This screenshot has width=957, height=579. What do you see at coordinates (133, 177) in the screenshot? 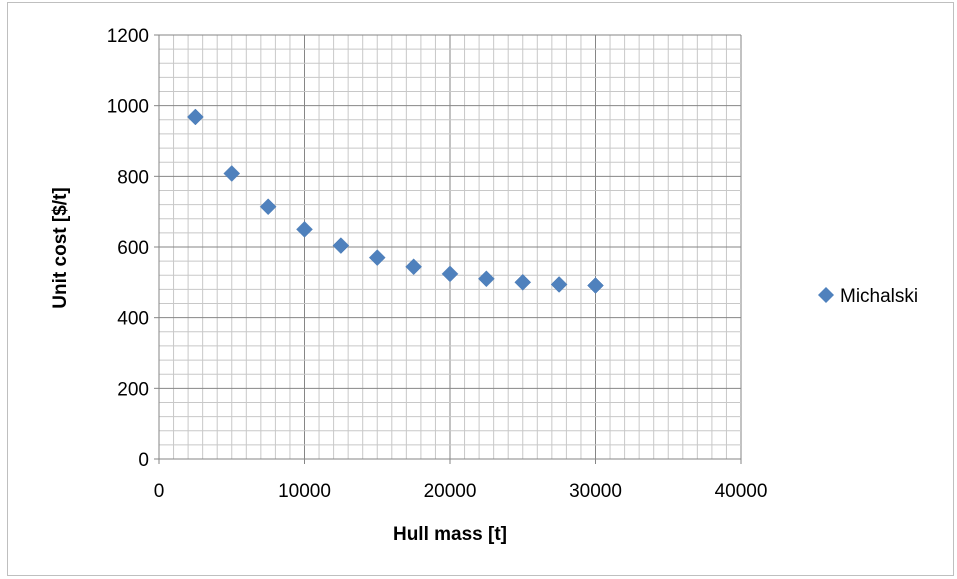
I see `y-tick-label: 800` at bounding box center [133, 177].